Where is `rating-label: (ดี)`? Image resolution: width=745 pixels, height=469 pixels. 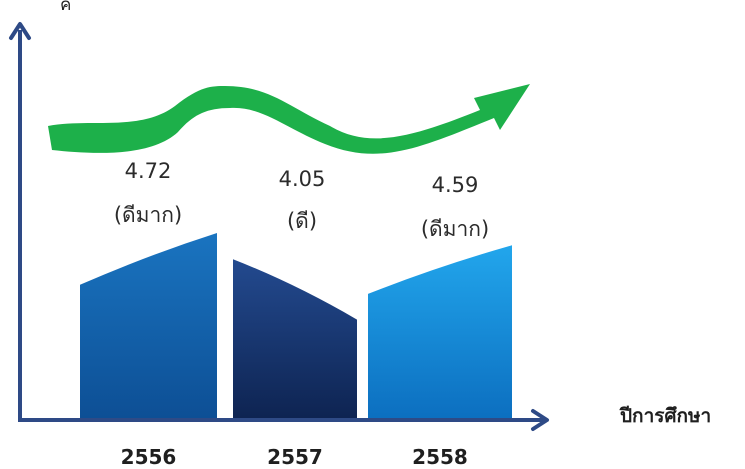
rating-label: (ดี) is located at coordinates (302, 221).